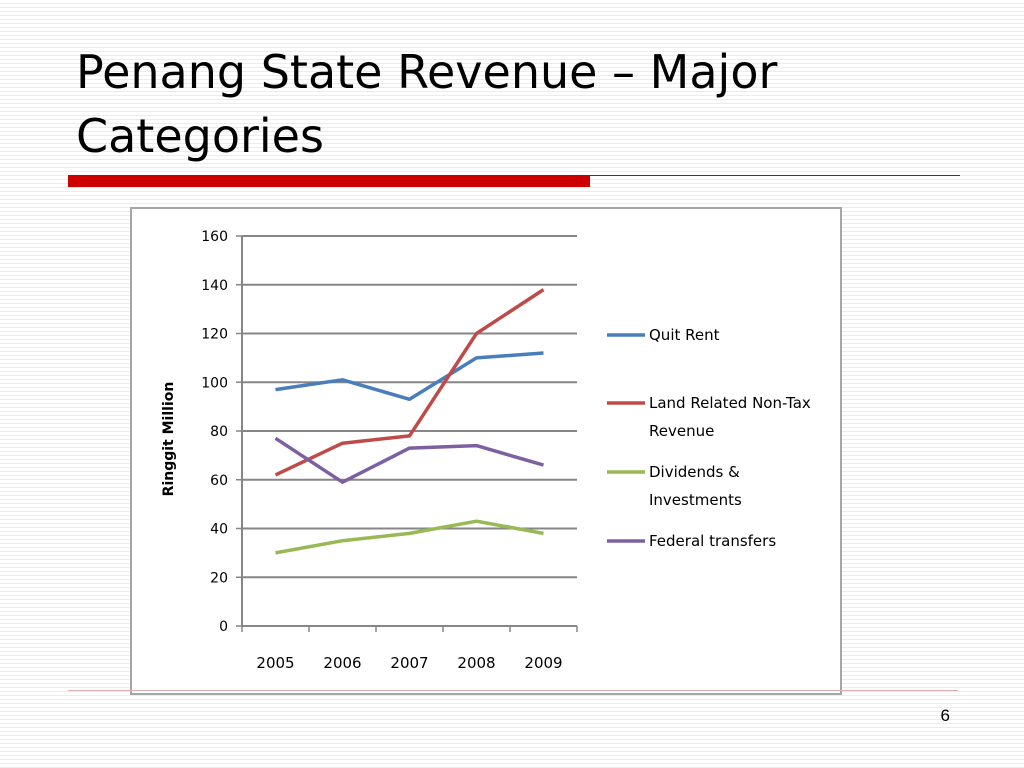 Image resolution: width=1024 pixels, height=768 pixels. Describe the element at coordinates (945, 715) in the screenshot. I see `page-number: 6` at that location.